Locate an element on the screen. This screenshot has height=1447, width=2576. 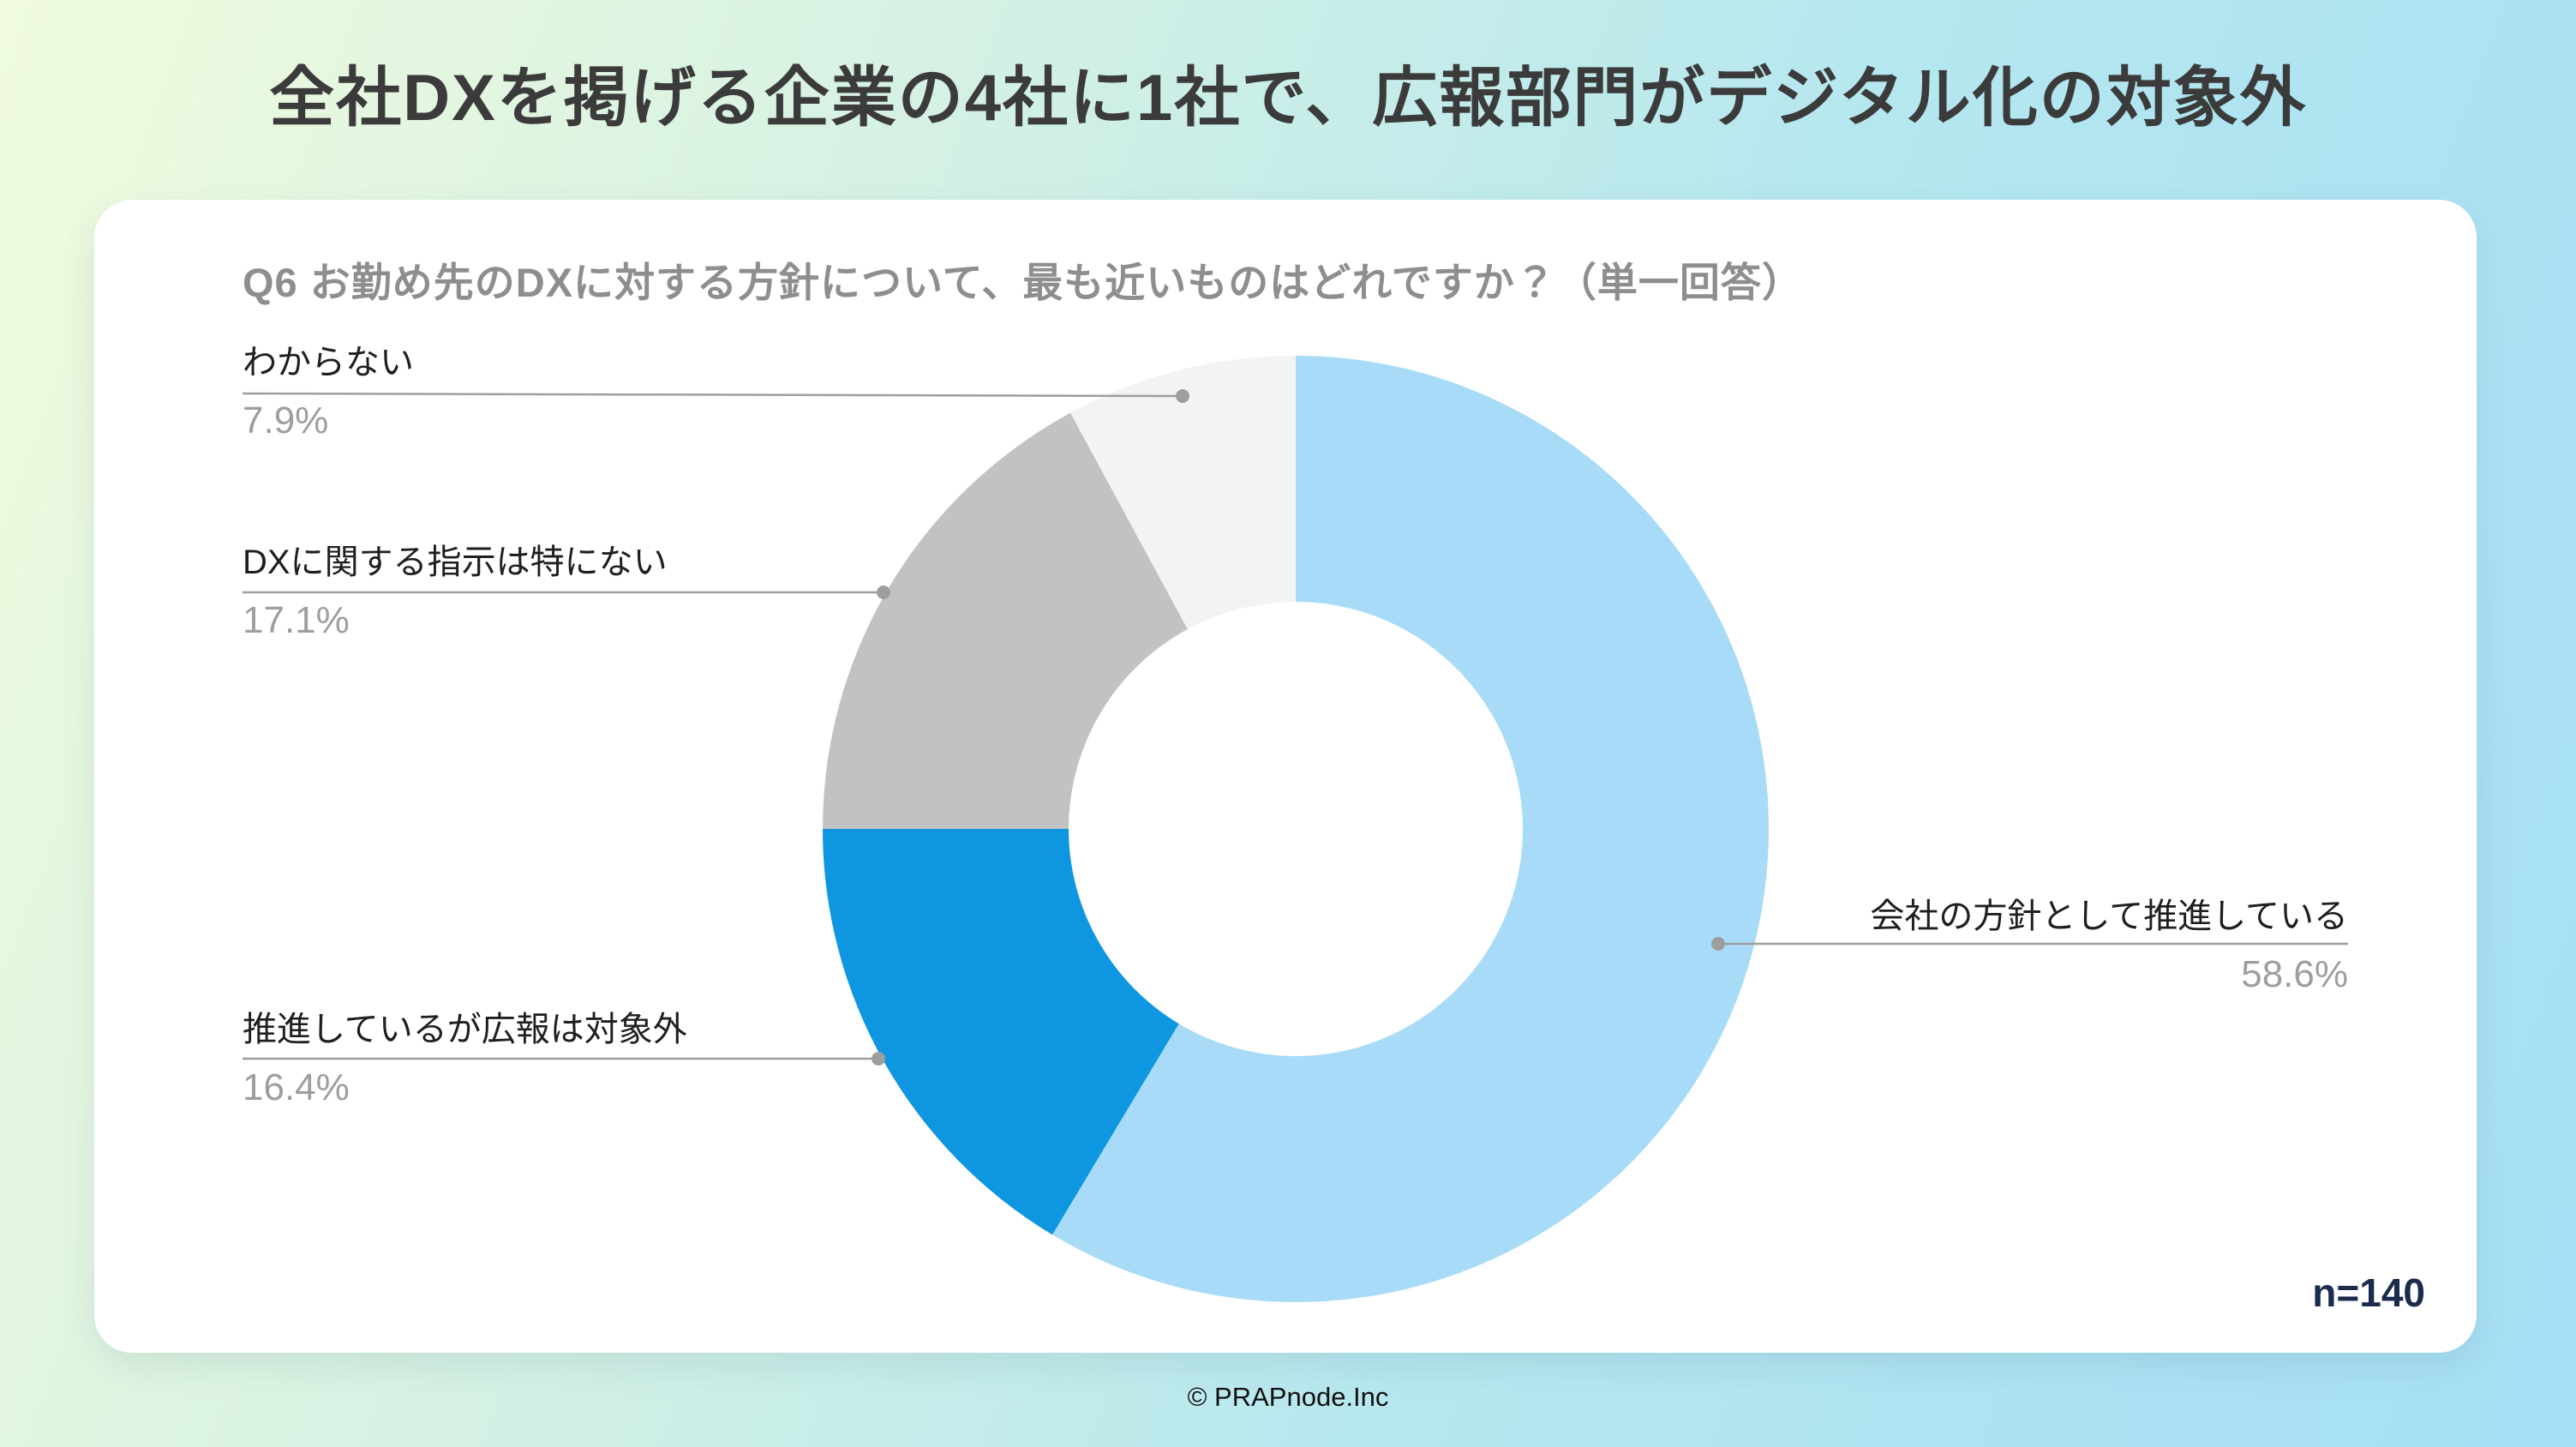
slice-label-dont-know: わからない 7.9% is located at coordinates (328, 391).